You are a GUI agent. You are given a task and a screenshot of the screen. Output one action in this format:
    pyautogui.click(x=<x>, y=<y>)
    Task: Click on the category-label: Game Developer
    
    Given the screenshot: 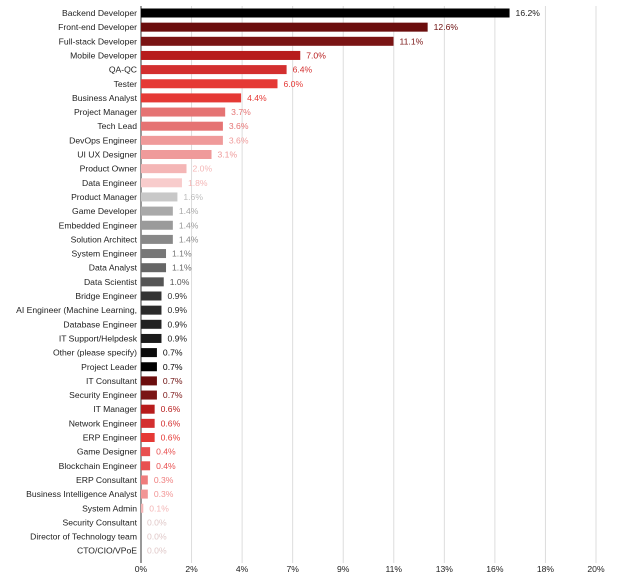 What is the action you would take?
    pyautogui.click(x=104, y=211)
    